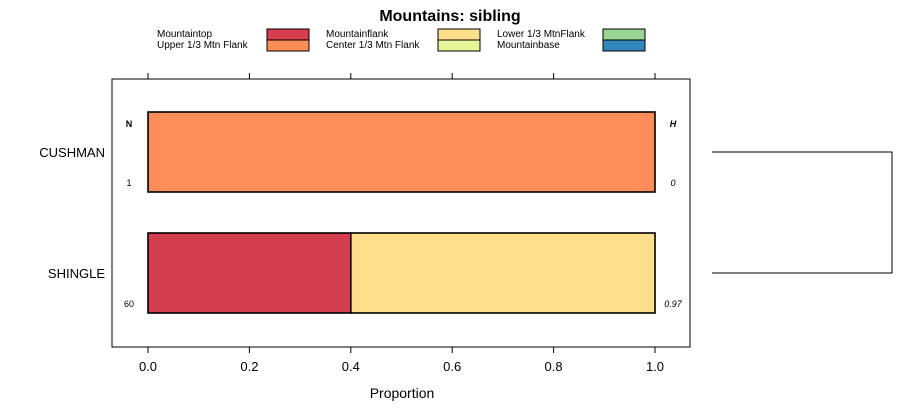 The width and height of the screenshot is (900, 420). I want to click on dendrogram, so click(802, 212).